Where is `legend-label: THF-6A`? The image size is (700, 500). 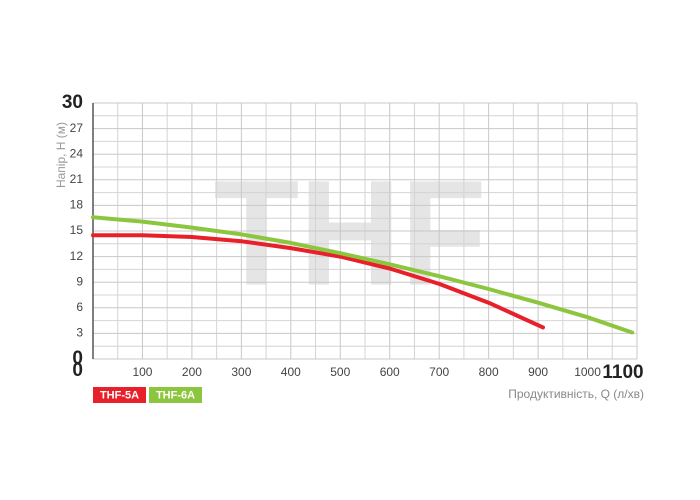 legend-label: THF-6A is located at coordinates (175, 395).